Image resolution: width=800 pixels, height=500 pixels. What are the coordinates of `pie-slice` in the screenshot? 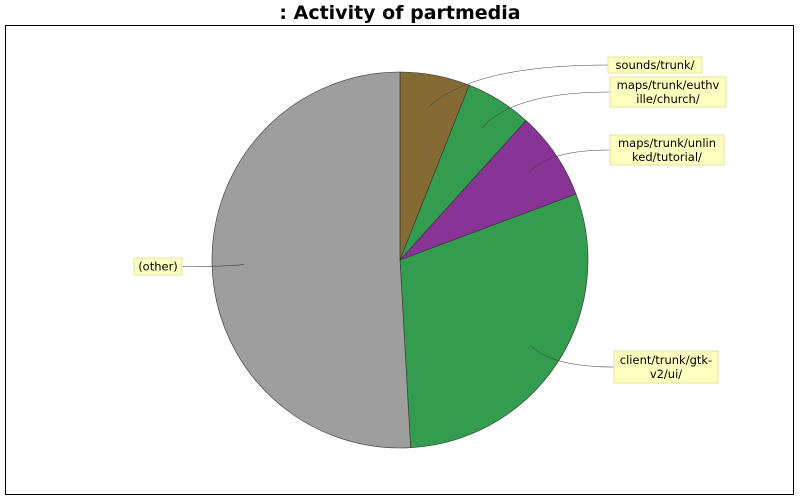 It's located at (494, 321).